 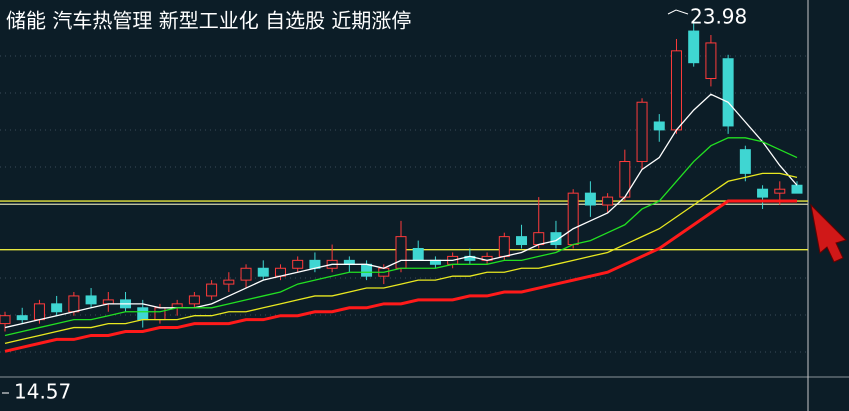 What do you see at coordinates (208, 21) in the screenshot?
I see `chart-title: 储能 汽车热管理 新型工业化 自选股 近期涨停` at bounding box center [208, 21].